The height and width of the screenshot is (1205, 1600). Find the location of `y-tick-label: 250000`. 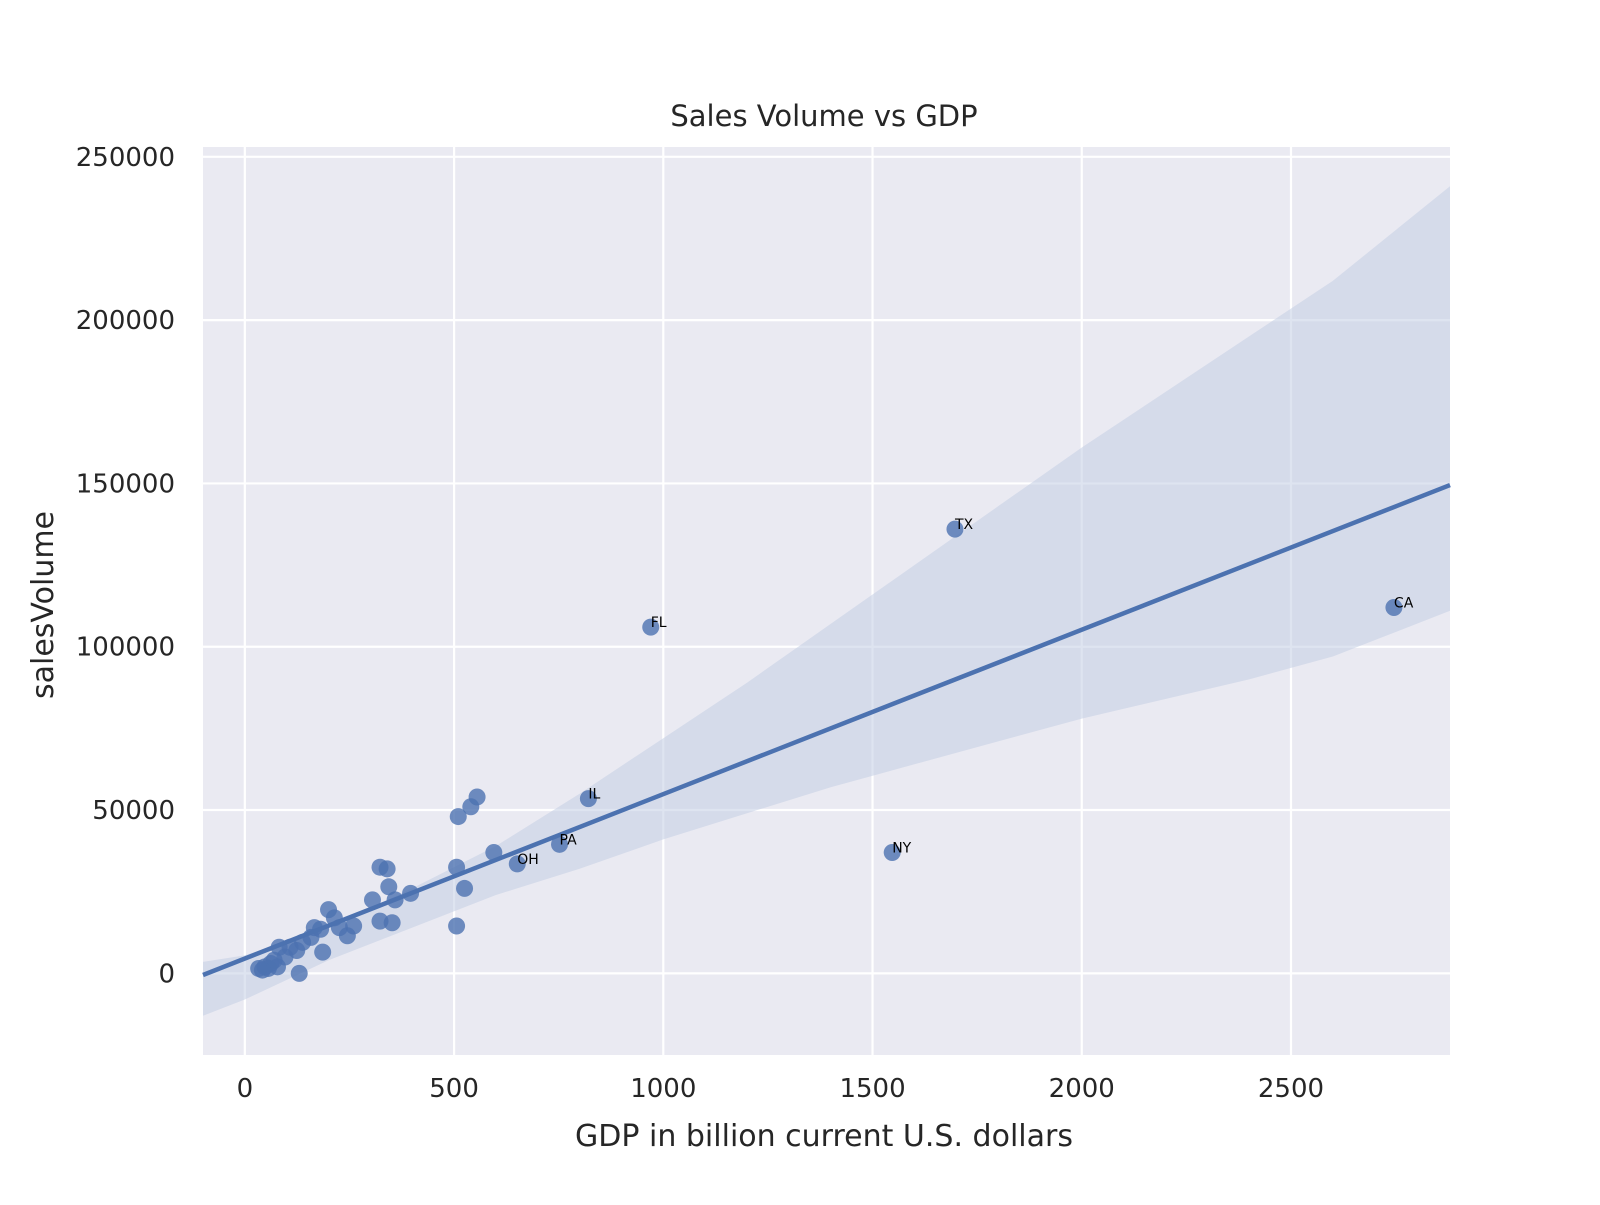

y-tick-label: 250000 is located at coordinates (125, 158).